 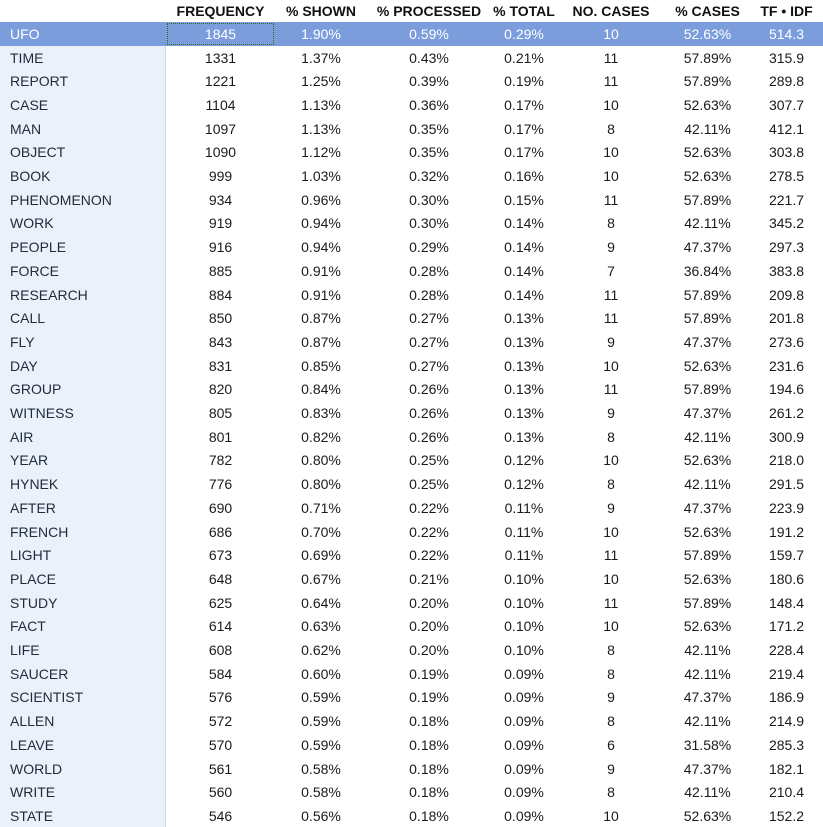 What do you see at coordinates (786, 365) in the screenshot?
I see `cell-value: 231.6` at bounding box center [786, 365].